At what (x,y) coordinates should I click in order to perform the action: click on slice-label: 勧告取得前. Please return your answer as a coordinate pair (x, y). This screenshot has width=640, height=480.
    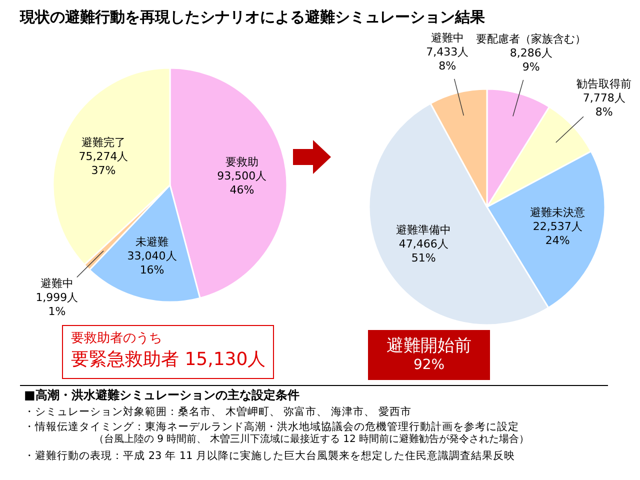
    Looking at the image, I should click on (604, 83).